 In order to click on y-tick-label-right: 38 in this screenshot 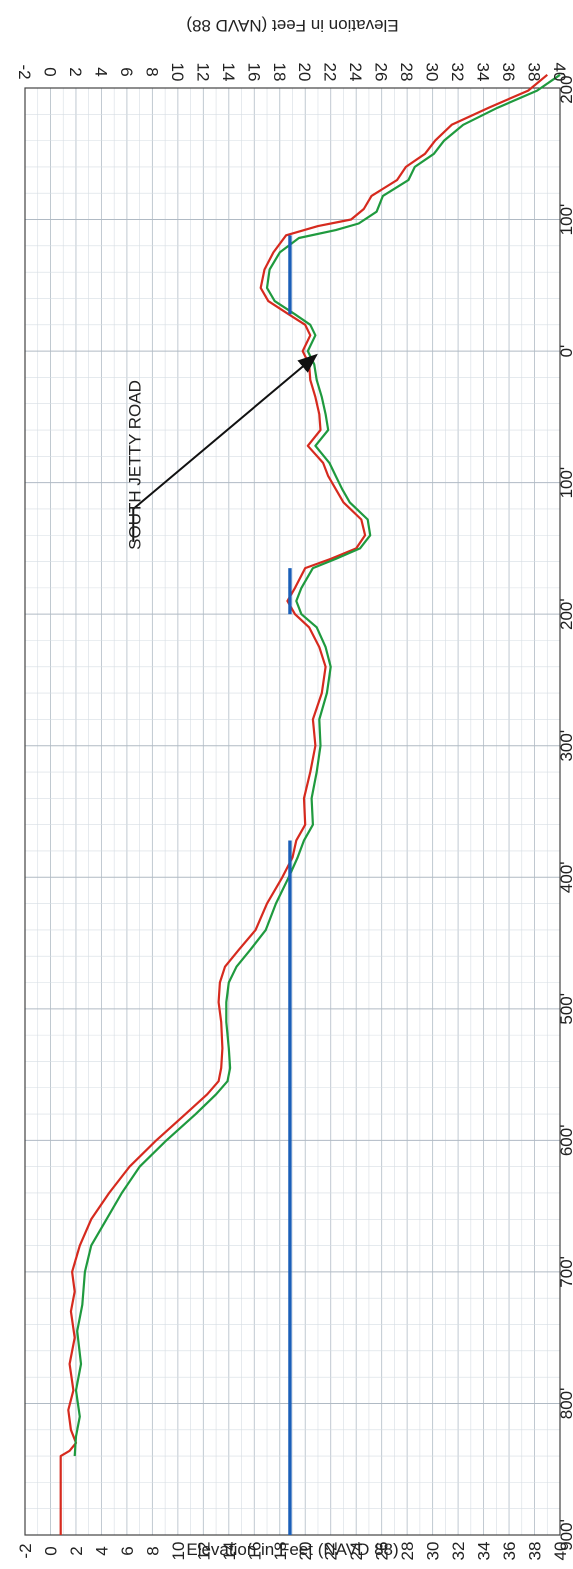, I will do `click(534, 72)`.